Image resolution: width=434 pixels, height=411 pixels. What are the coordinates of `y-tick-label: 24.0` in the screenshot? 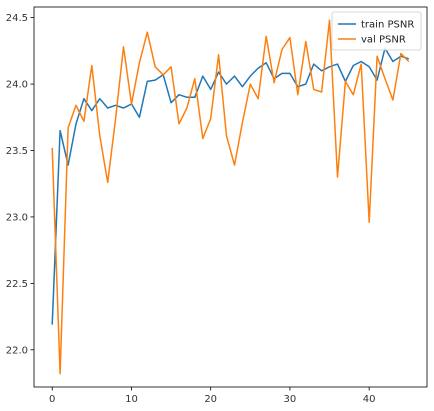 It's located at (17, 85).